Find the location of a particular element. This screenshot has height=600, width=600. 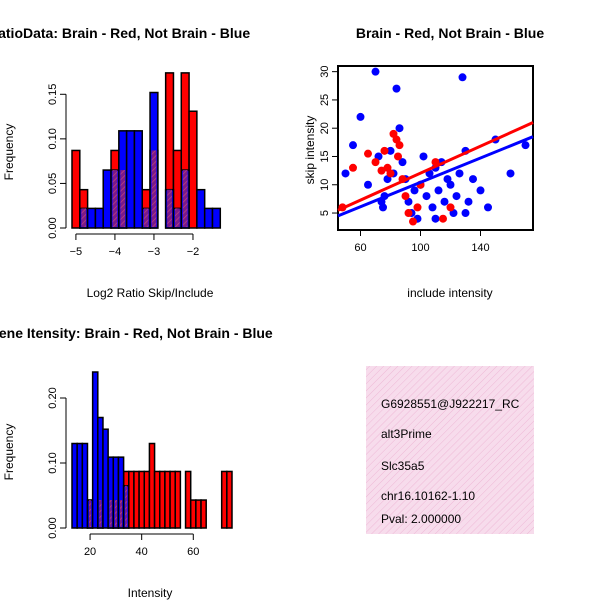

y-tick-label: 25 is located at coordinates (325, 100).